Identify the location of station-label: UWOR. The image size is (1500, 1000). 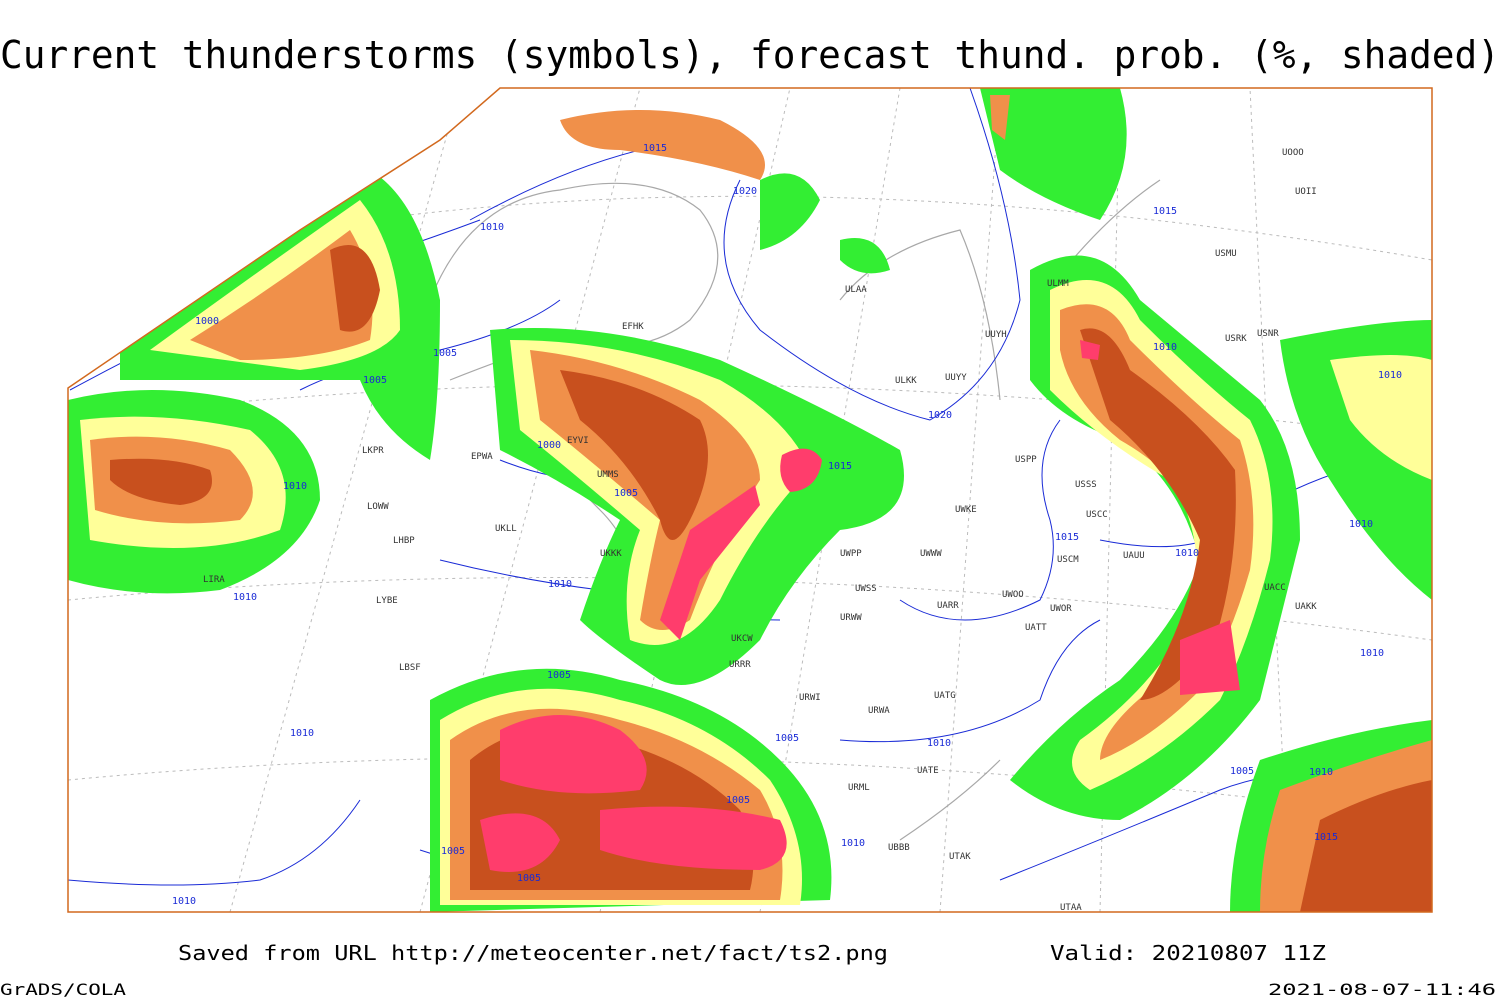
(1061, 609).